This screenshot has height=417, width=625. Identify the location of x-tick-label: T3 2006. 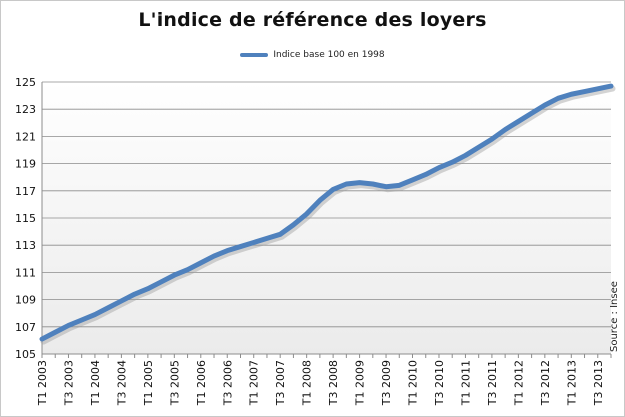
(227, 383).